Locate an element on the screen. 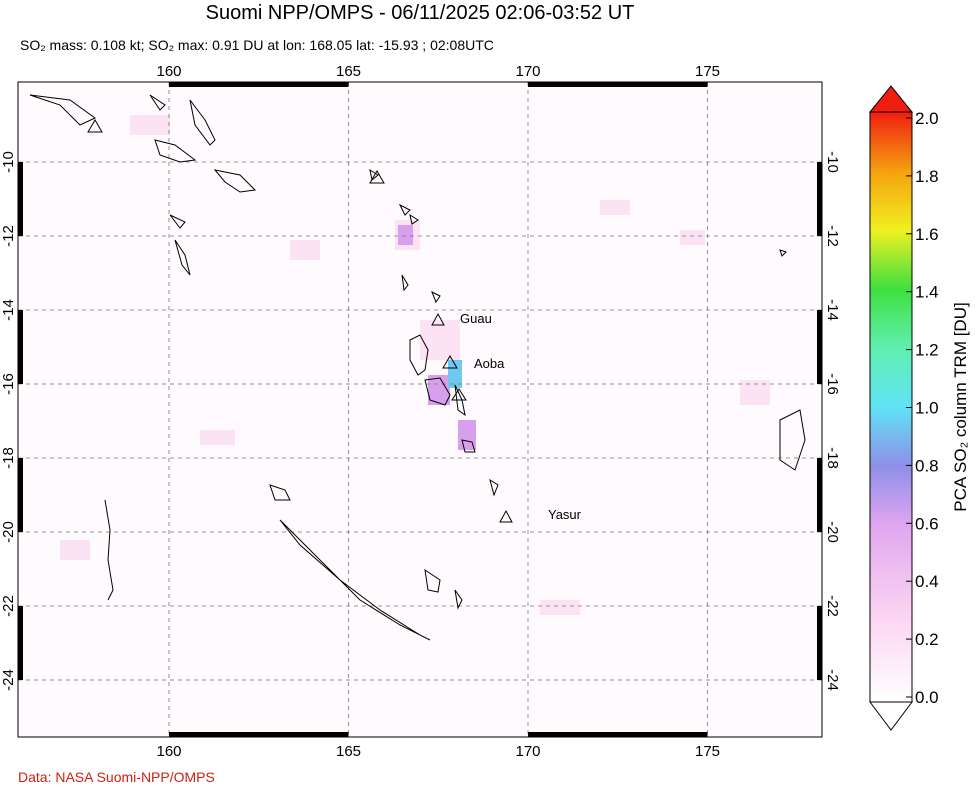  colorbar-tick-label: 1.0 is located at coordinates (927, 408).